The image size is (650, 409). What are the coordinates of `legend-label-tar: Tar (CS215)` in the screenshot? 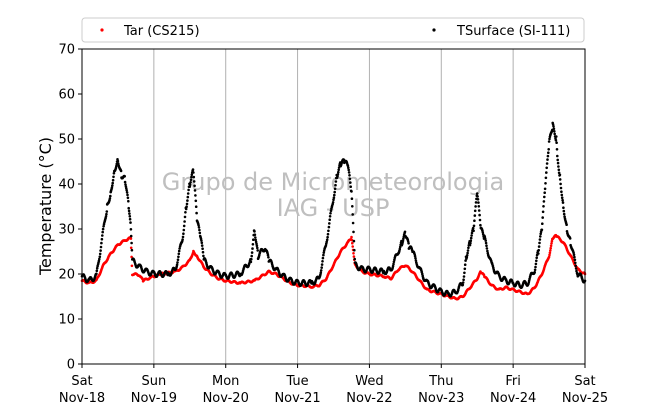 It's located at (161, 31).